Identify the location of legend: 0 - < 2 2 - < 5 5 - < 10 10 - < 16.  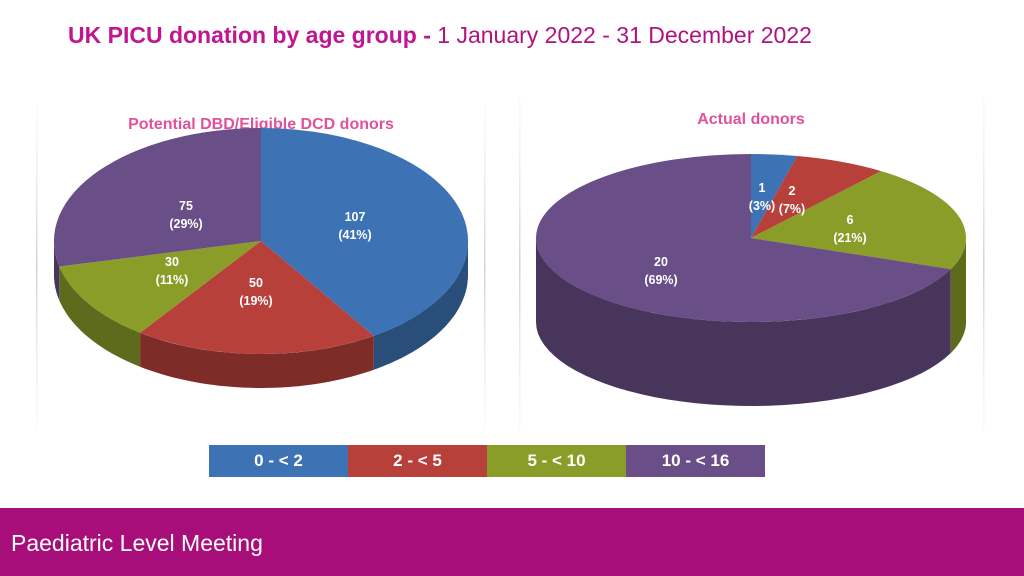
(487, 461).